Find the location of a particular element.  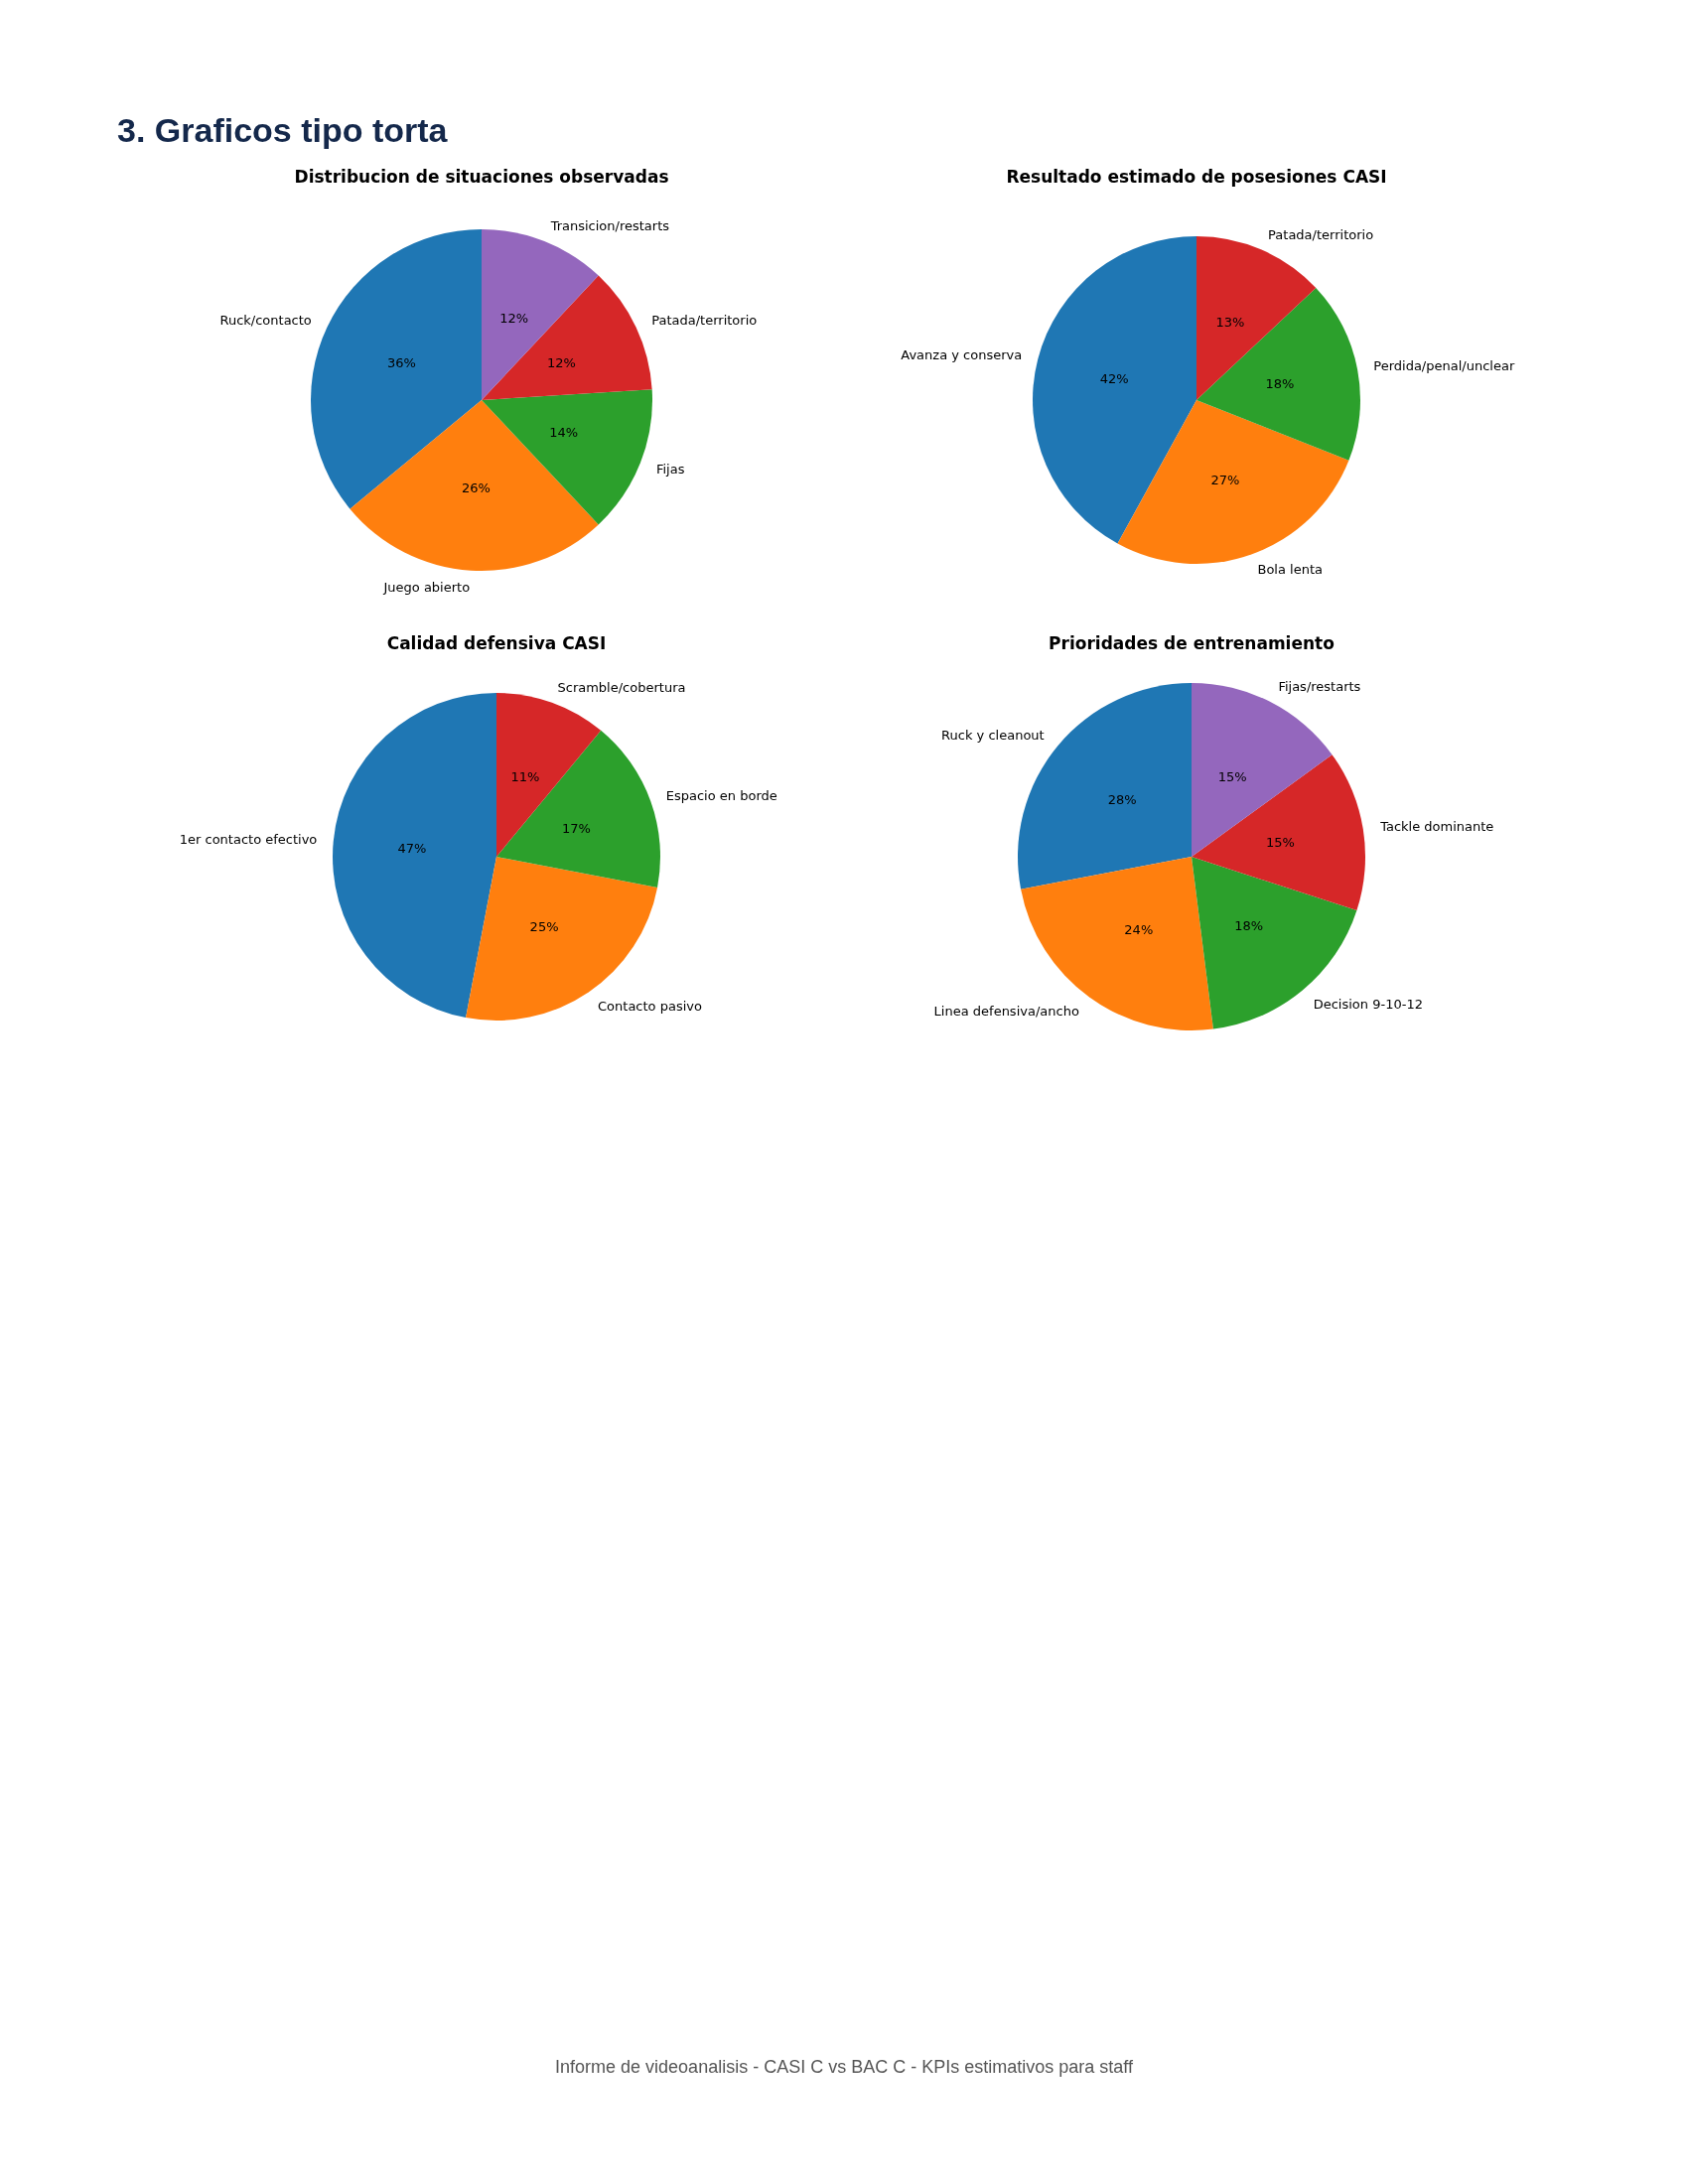

text: 3. Graficos tipo torta is located at coordinates (282, 130).